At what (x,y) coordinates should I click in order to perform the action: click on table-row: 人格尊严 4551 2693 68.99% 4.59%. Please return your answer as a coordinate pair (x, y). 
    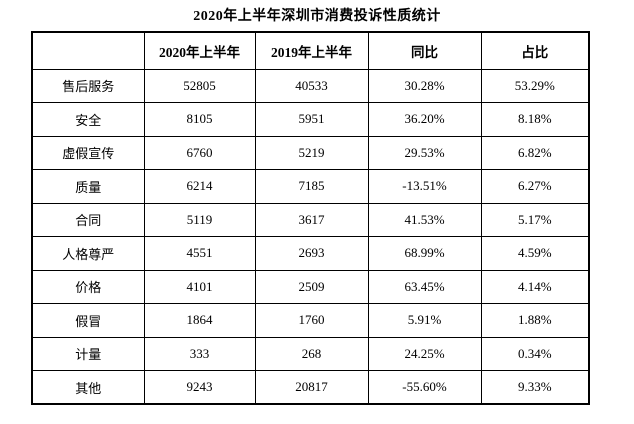
    Looking at the image, I should click on (310, 253).